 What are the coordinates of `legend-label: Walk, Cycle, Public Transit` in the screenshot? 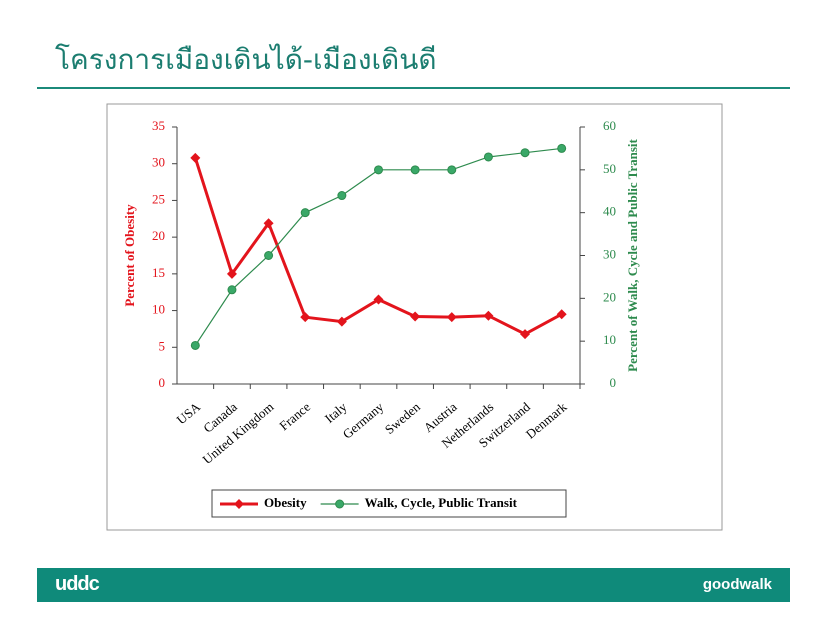 It's located at (441, 502).